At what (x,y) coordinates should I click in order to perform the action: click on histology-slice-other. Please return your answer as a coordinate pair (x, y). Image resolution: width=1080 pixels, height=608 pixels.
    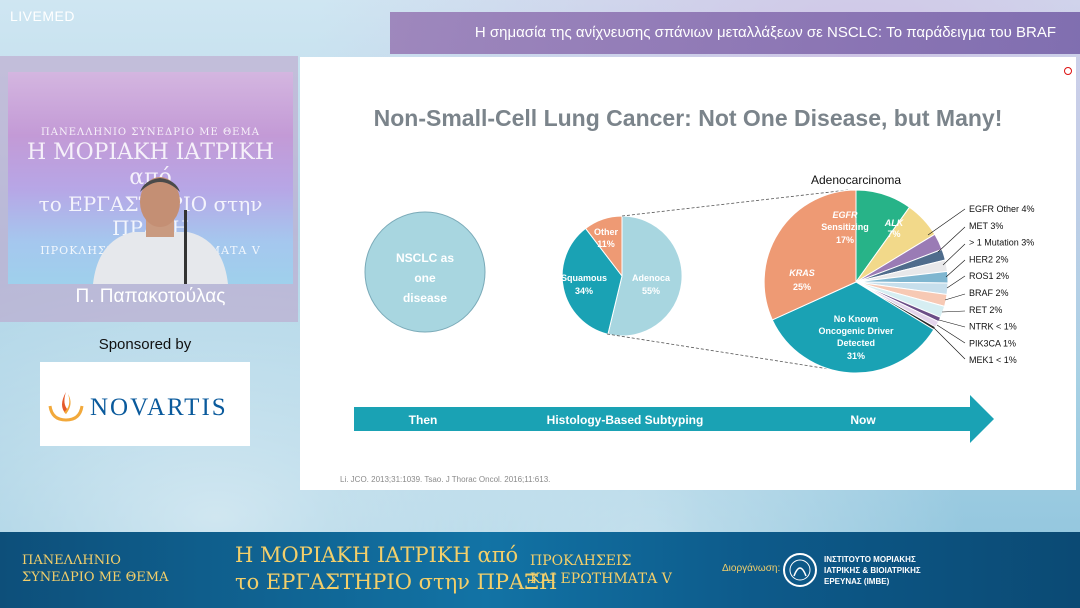
    Looking at the image, I should click on (603, 246).